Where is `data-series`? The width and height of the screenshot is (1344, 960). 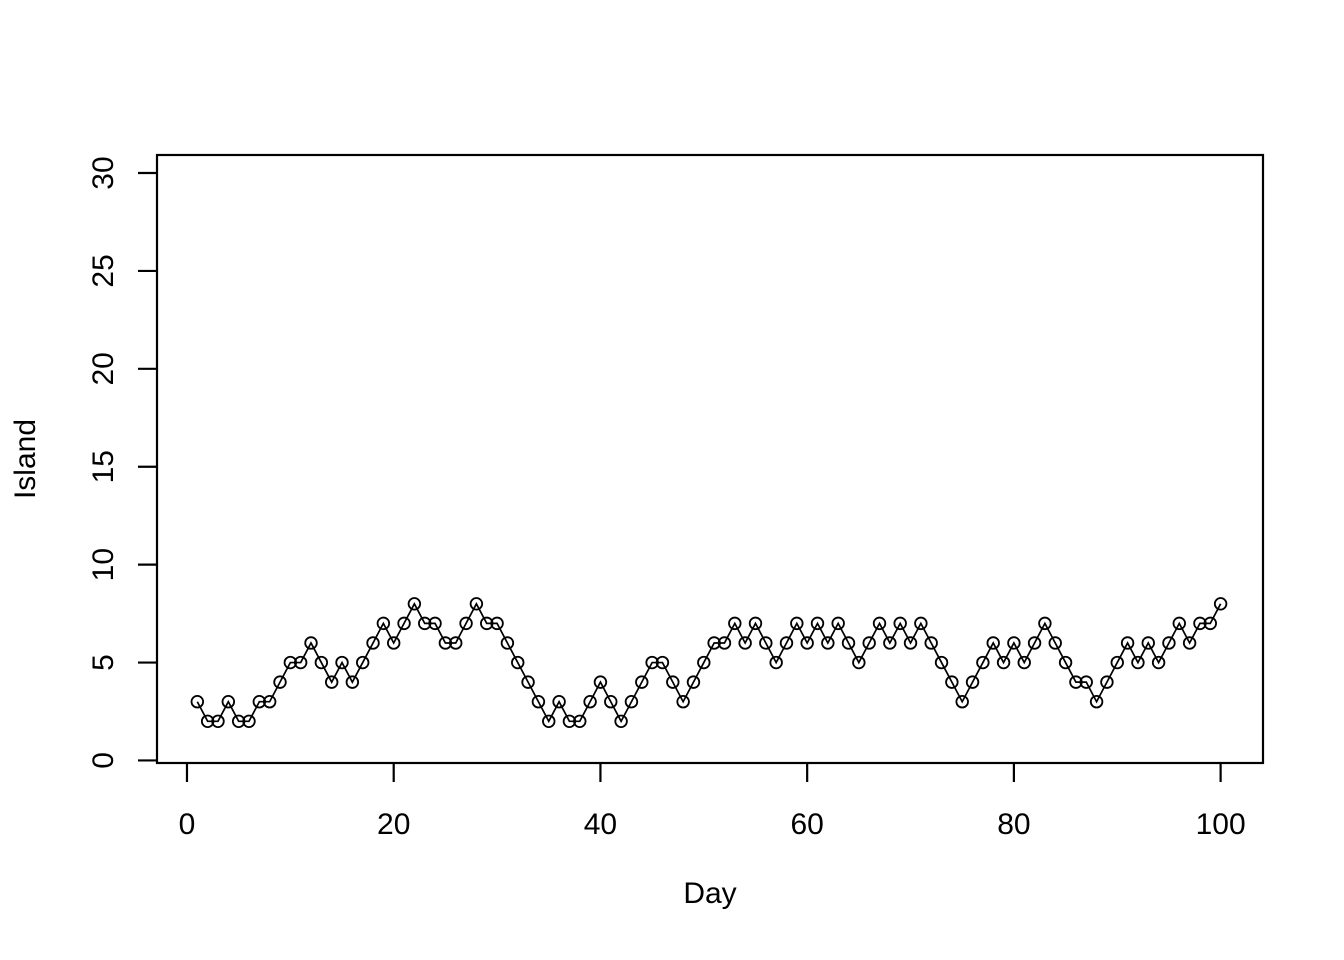
data-series is located at coordinates (709, 662).